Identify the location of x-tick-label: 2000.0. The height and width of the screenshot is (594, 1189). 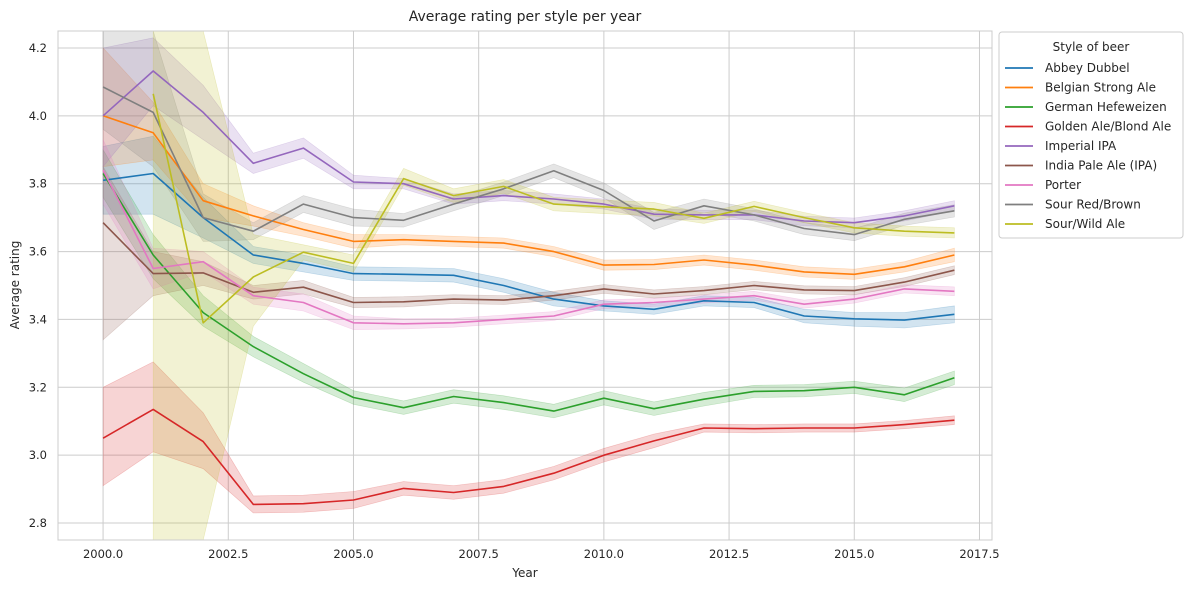
(103, 554).